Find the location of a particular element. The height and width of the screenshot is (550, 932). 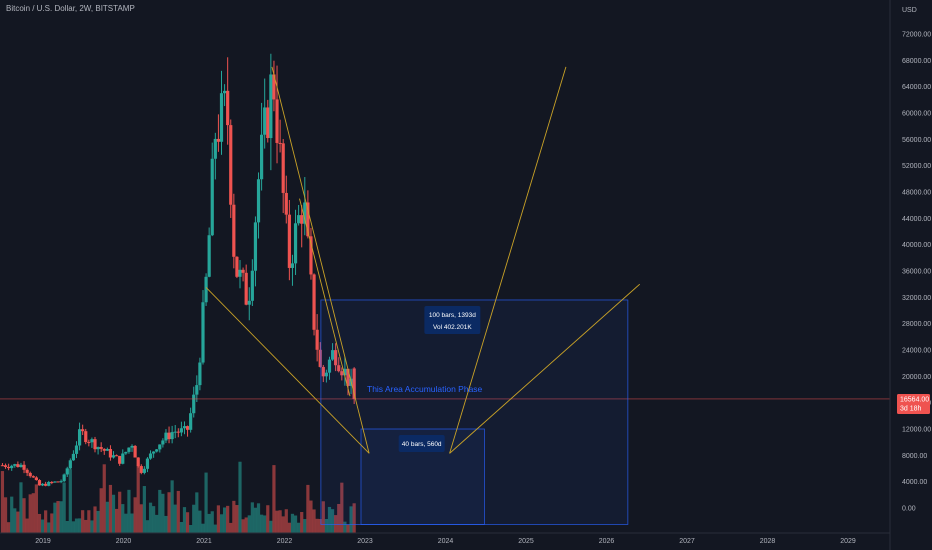

x-tick-label: 2026 is located at coordinates (607, 541).